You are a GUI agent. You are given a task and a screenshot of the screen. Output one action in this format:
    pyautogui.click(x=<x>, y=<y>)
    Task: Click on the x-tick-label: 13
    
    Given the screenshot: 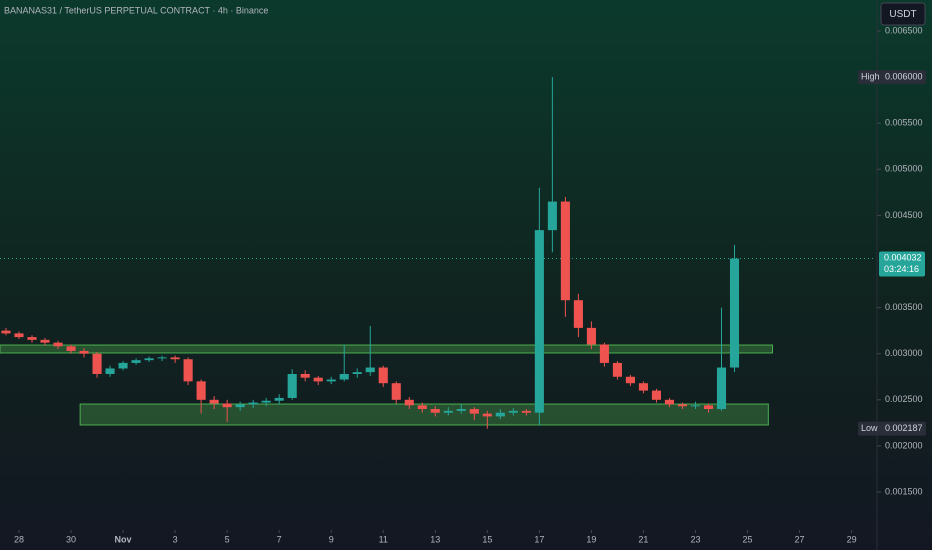 What is the action you would take?
    pyautogui.click(x=435, y=539)
    